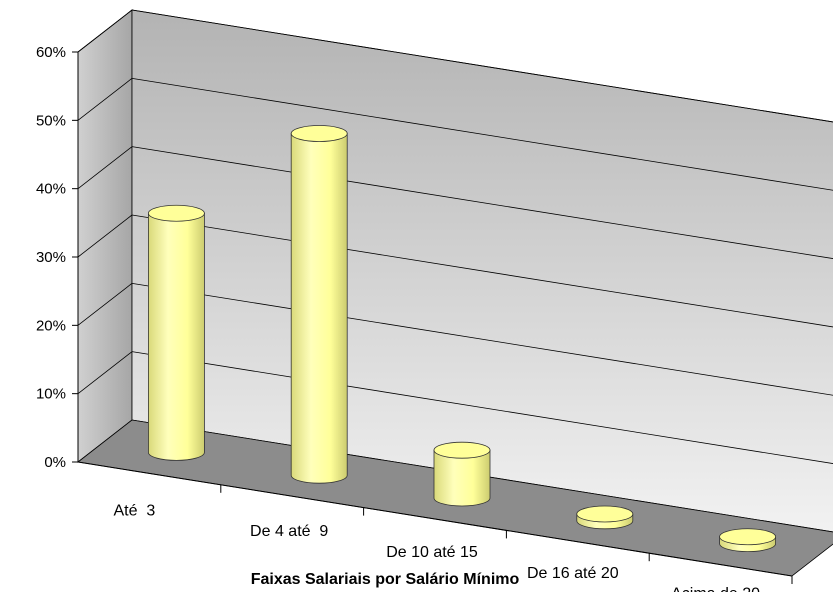 This screenshot has width=833, height=597. Describe the element at coordinates (432, 552) in the screenshot. I see `x-tick-label: De 10 até 15` at that location.